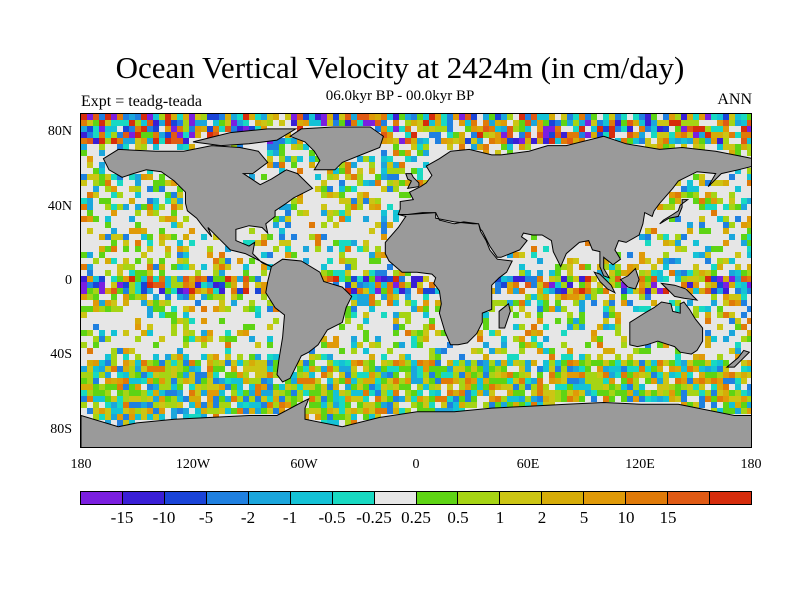 The image size is (800, 600). I want to click on experiment-label: Expt = teadg-teada, so click(141, 101).